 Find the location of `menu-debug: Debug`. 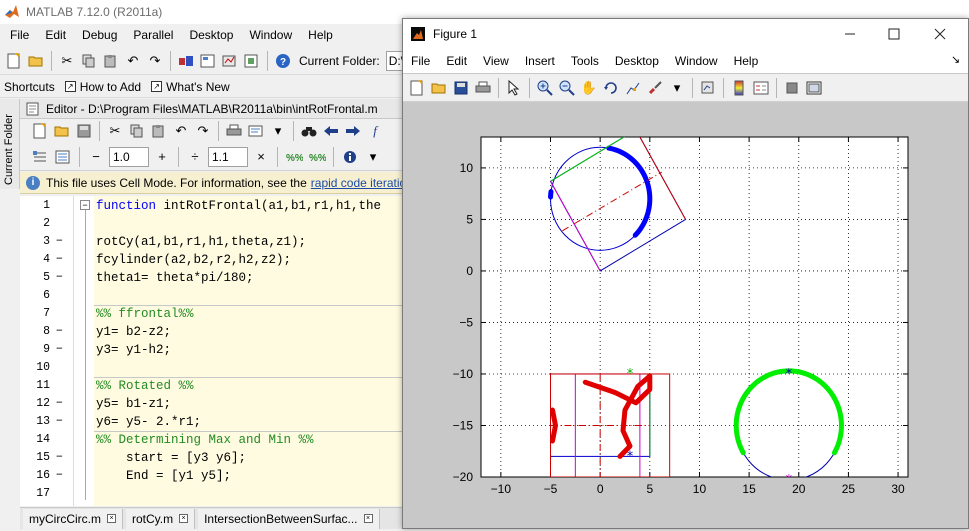

menu-debug: Debug is located at coordinates (99, 35).